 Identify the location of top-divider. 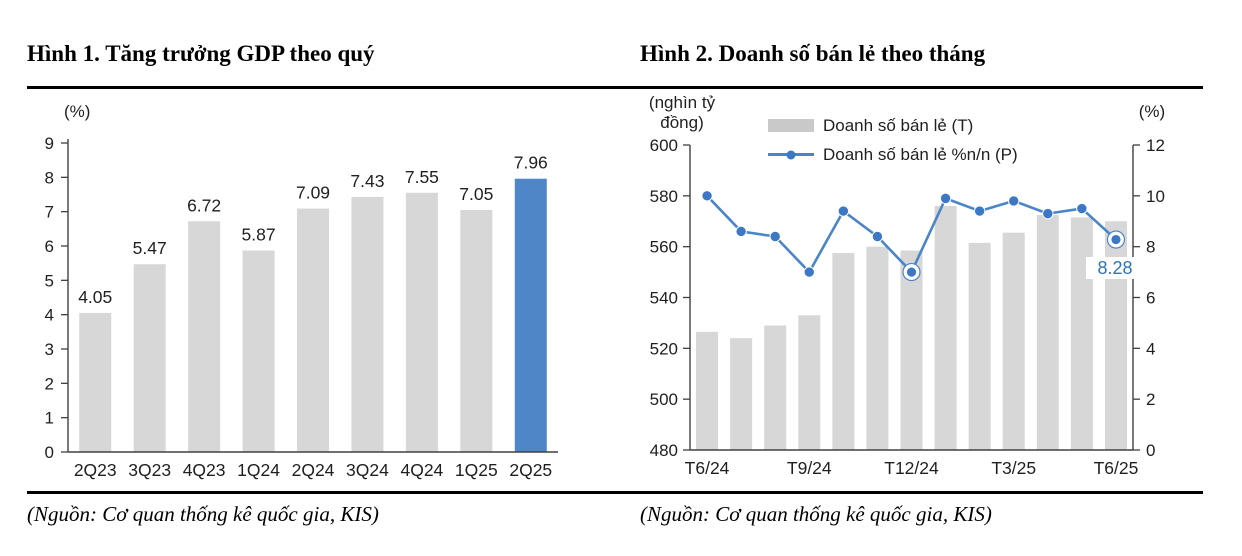
(615, 87).